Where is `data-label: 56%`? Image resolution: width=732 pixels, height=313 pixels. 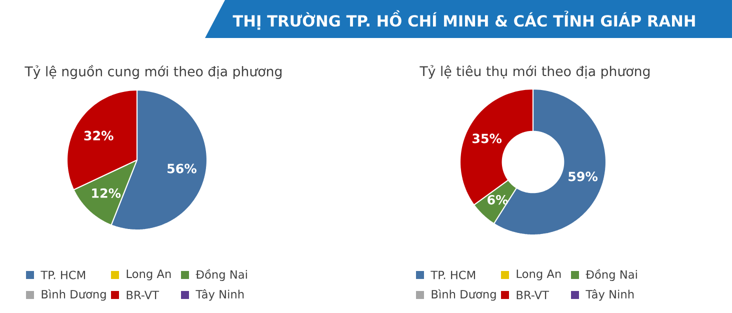
data-label: 56% is located at coordinates (182, 169).